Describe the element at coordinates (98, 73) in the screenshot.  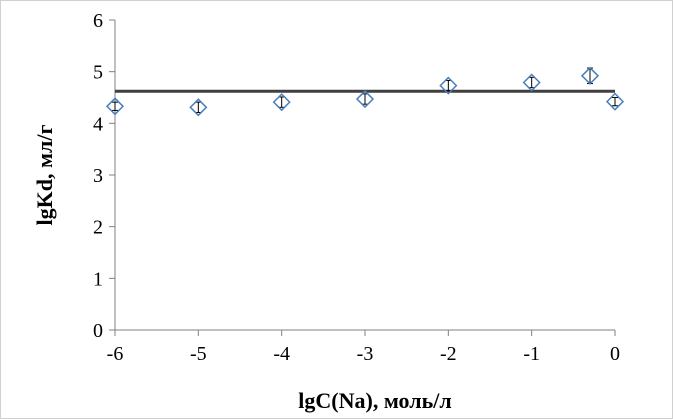
I see `y-tick-label: 5` at that location.